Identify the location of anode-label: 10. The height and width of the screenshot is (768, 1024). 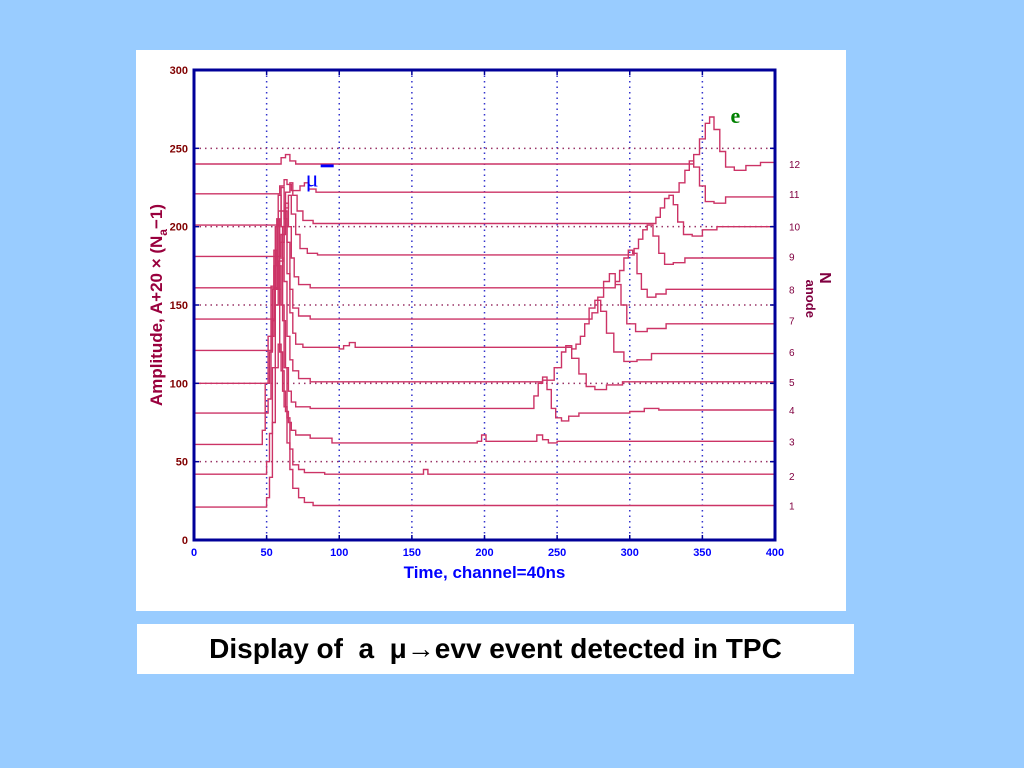
(795, 228).